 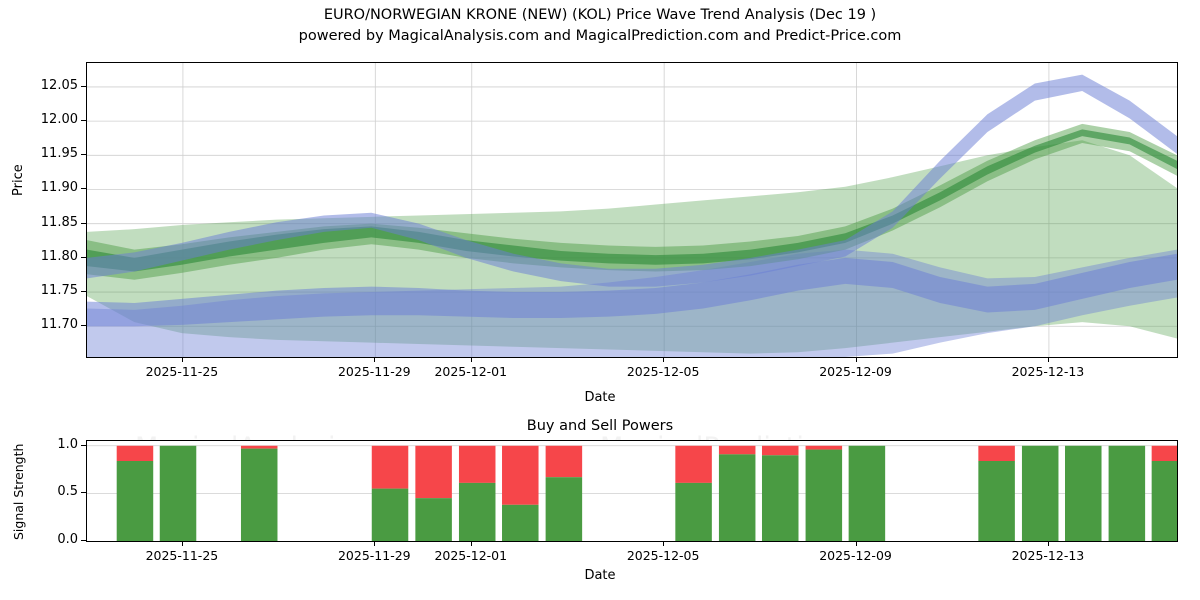 I want to click on price-x-tick-label: 2025-12-17, so click(x=1192, y=371).